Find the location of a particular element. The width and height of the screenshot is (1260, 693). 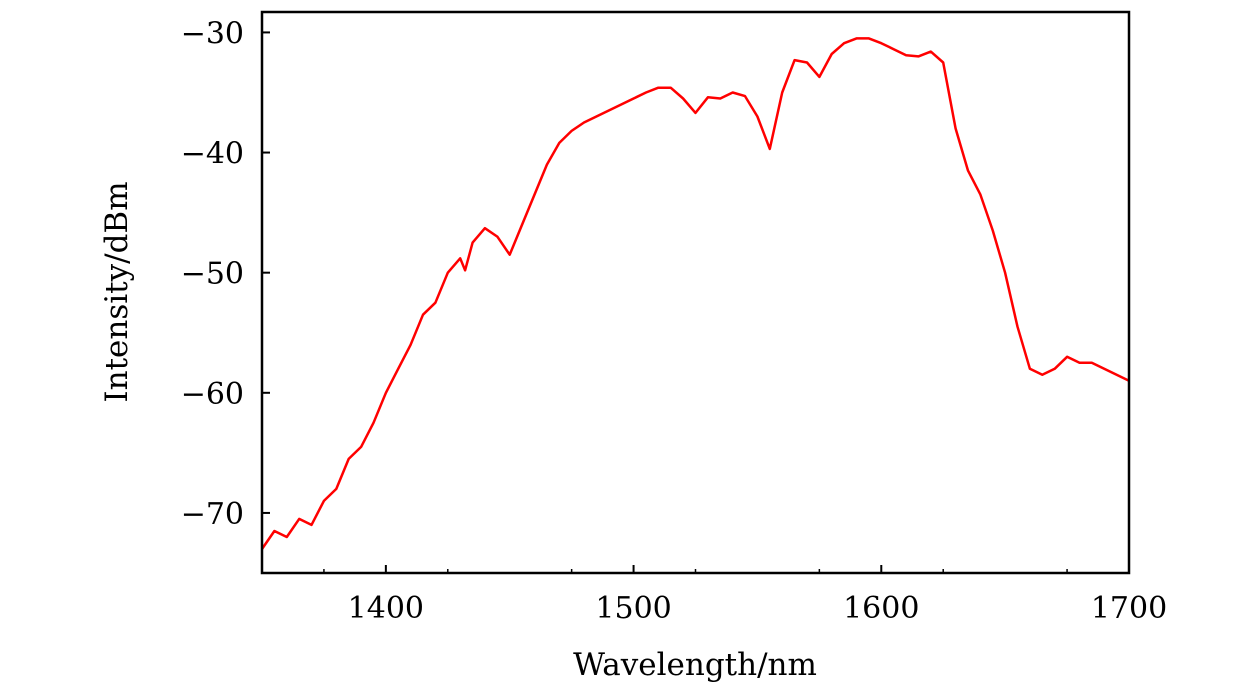

y-tick-label-4: −70 is located at coordinates (212, 514).